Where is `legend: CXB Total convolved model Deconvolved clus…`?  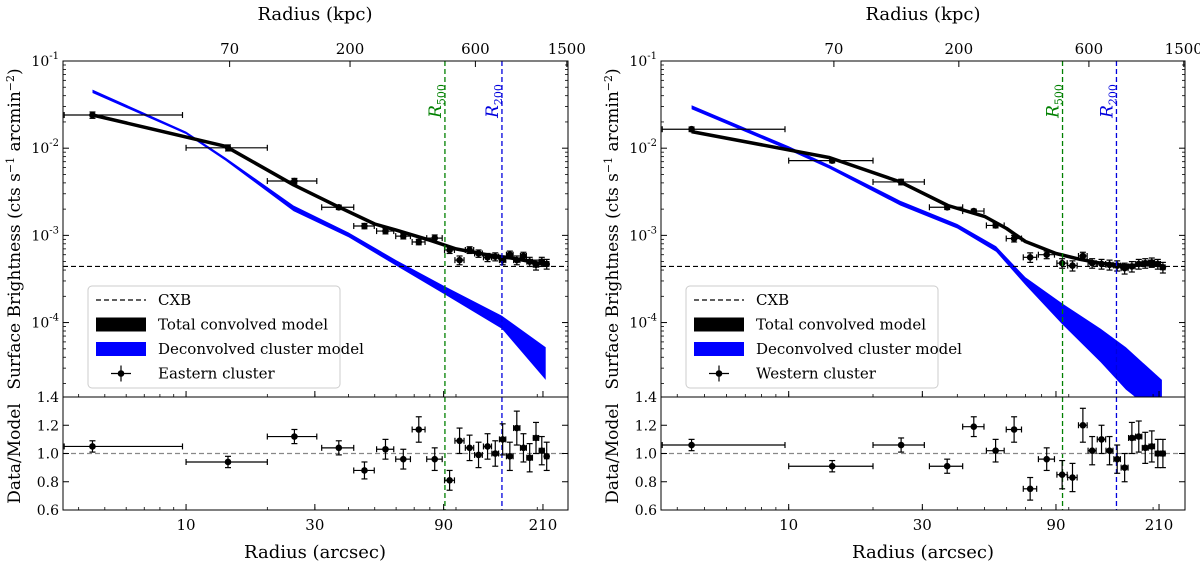 legend: CXB Total convolved model Deconvolved clus… is located at coordinates (225, 337).